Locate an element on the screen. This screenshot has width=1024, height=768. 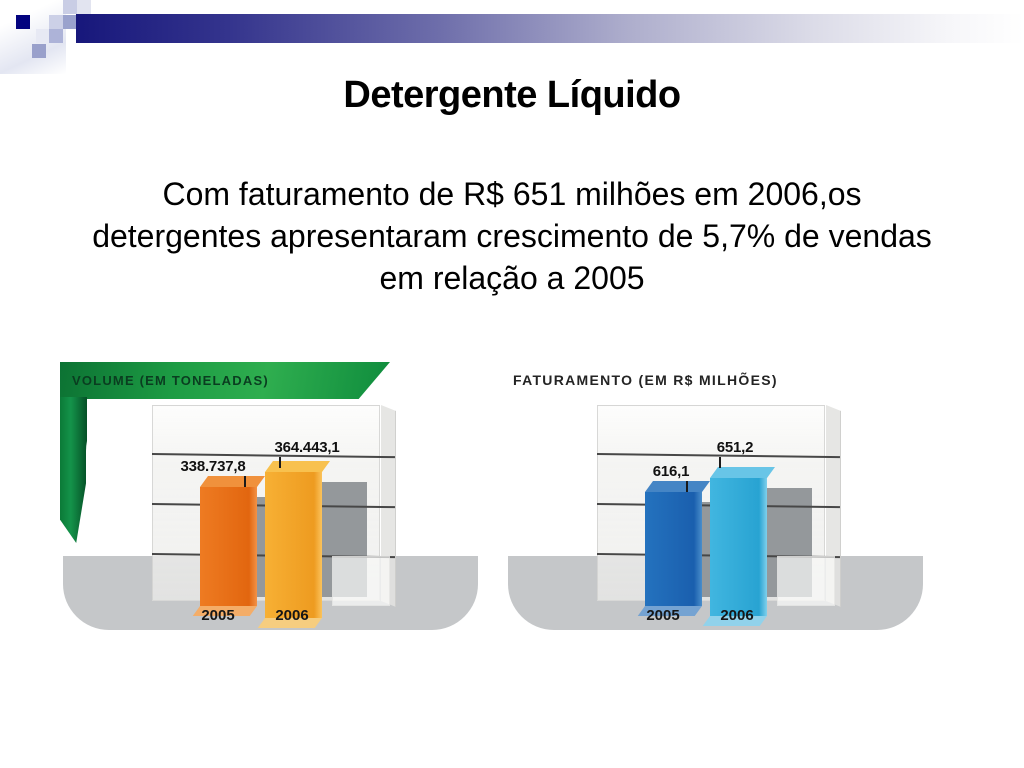
value-label-2006: 364.443,1 is located at coordinates (307, 447).